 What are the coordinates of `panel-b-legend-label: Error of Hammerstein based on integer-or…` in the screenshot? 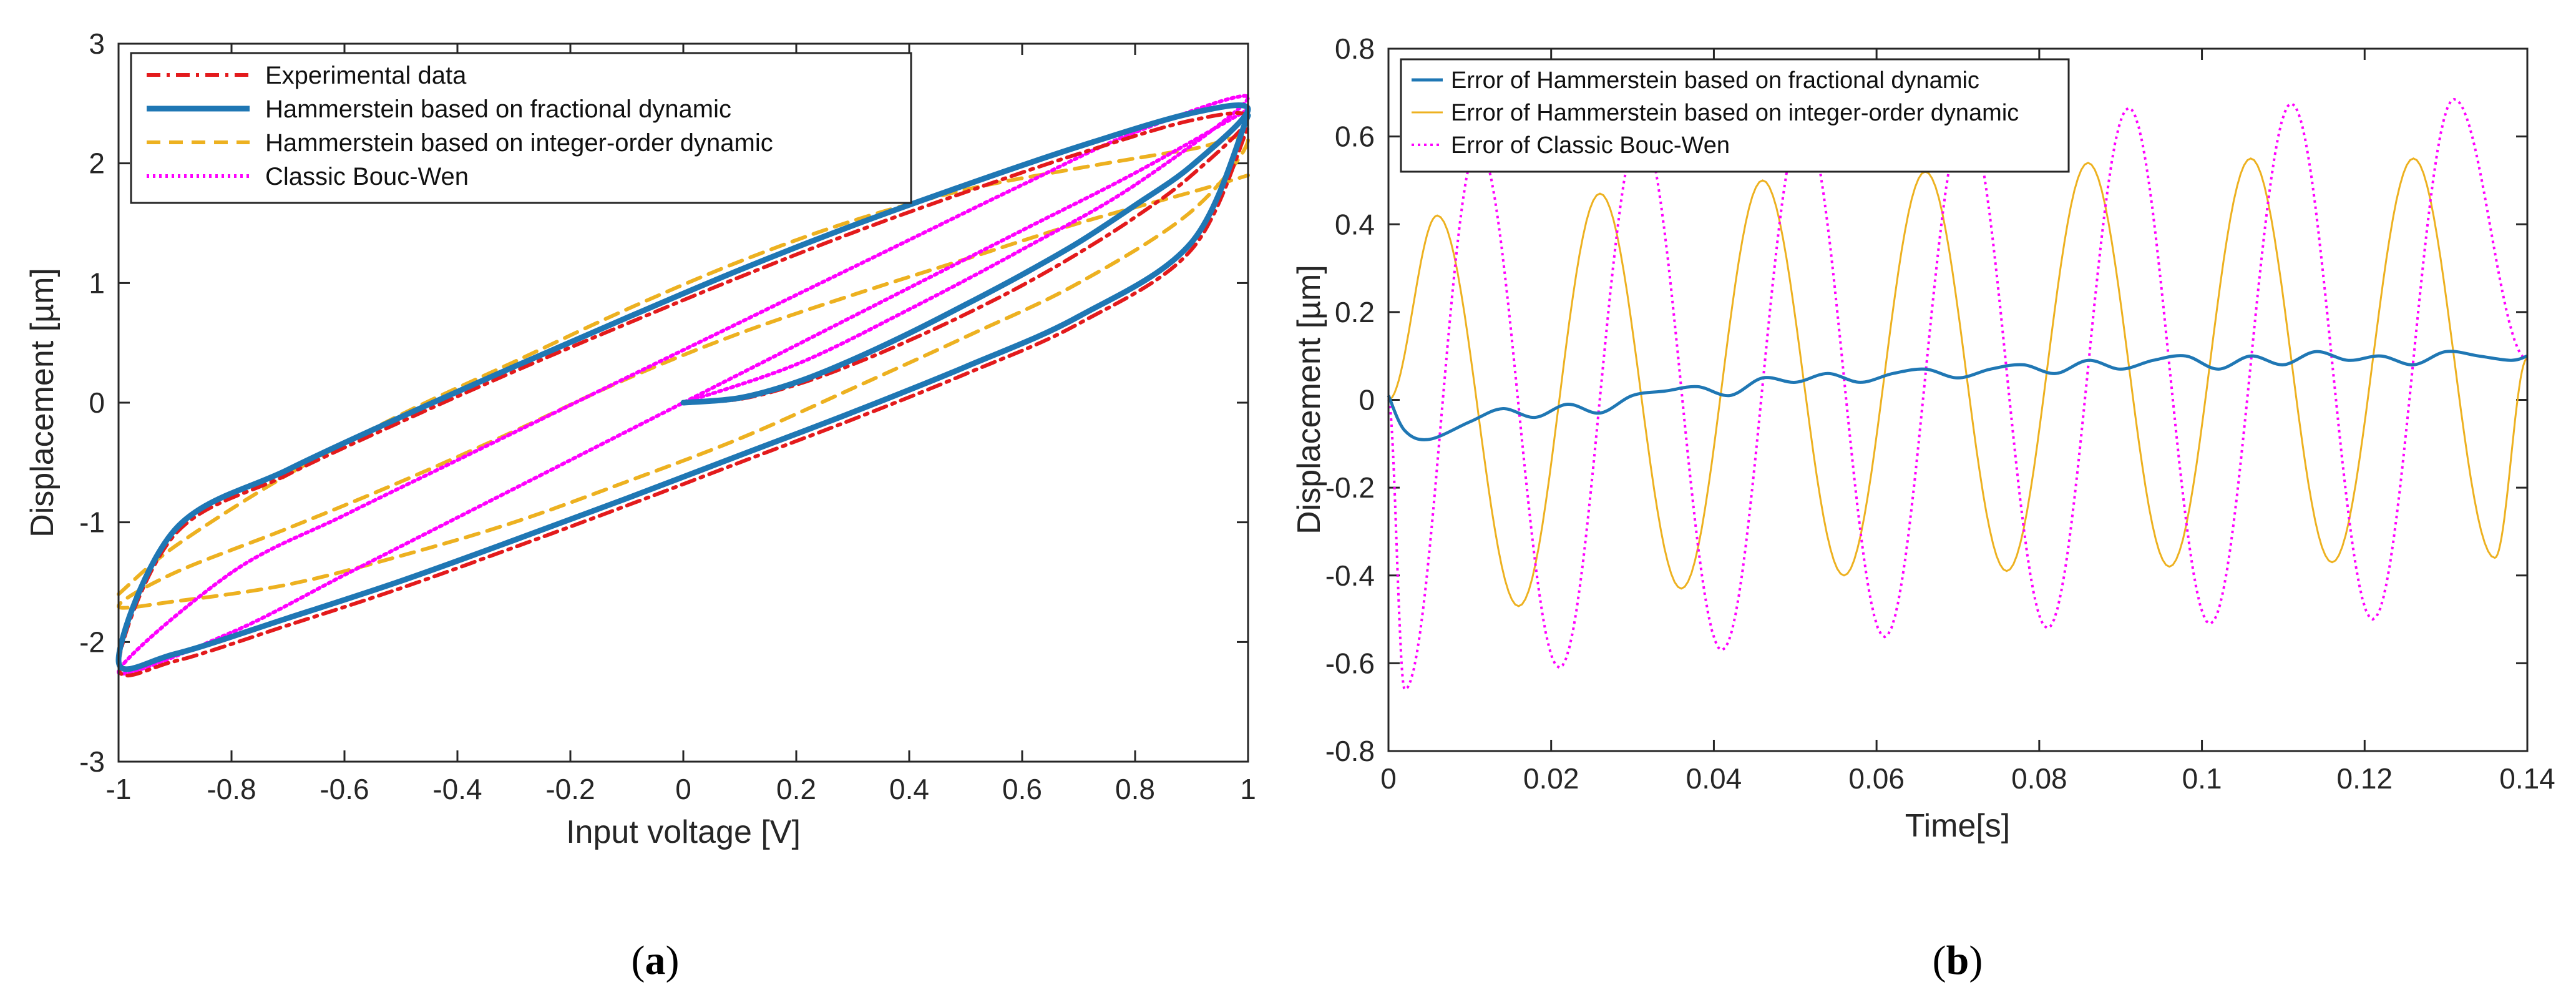 It's located at (1735, 113).